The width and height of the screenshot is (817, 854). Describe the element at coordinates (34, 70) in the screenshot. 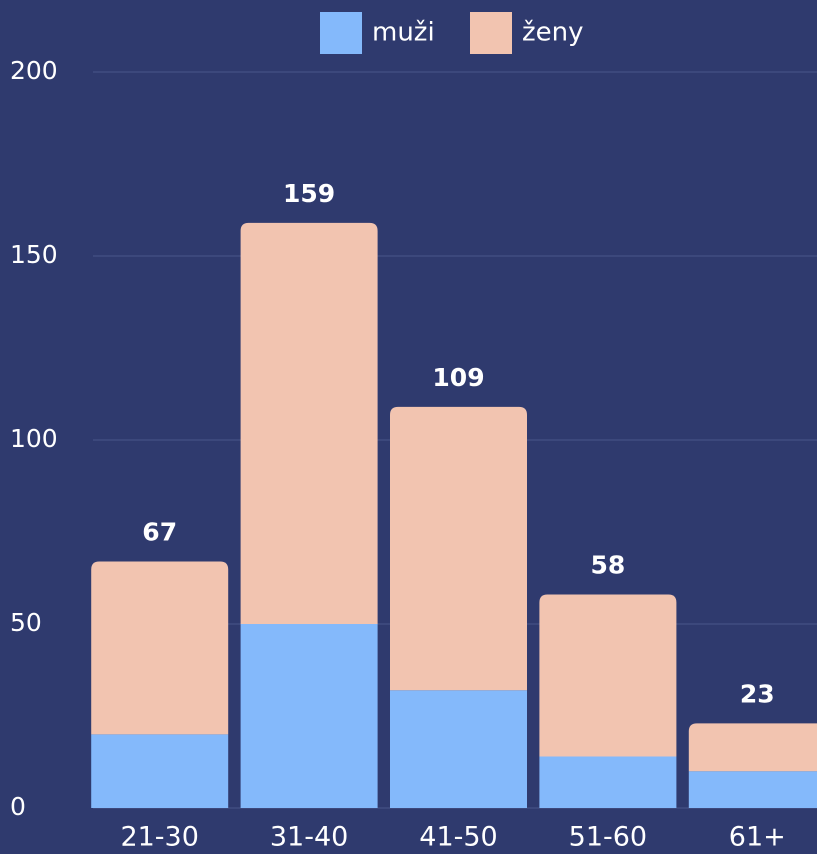

I see `y-tick-label: 200` at that location.